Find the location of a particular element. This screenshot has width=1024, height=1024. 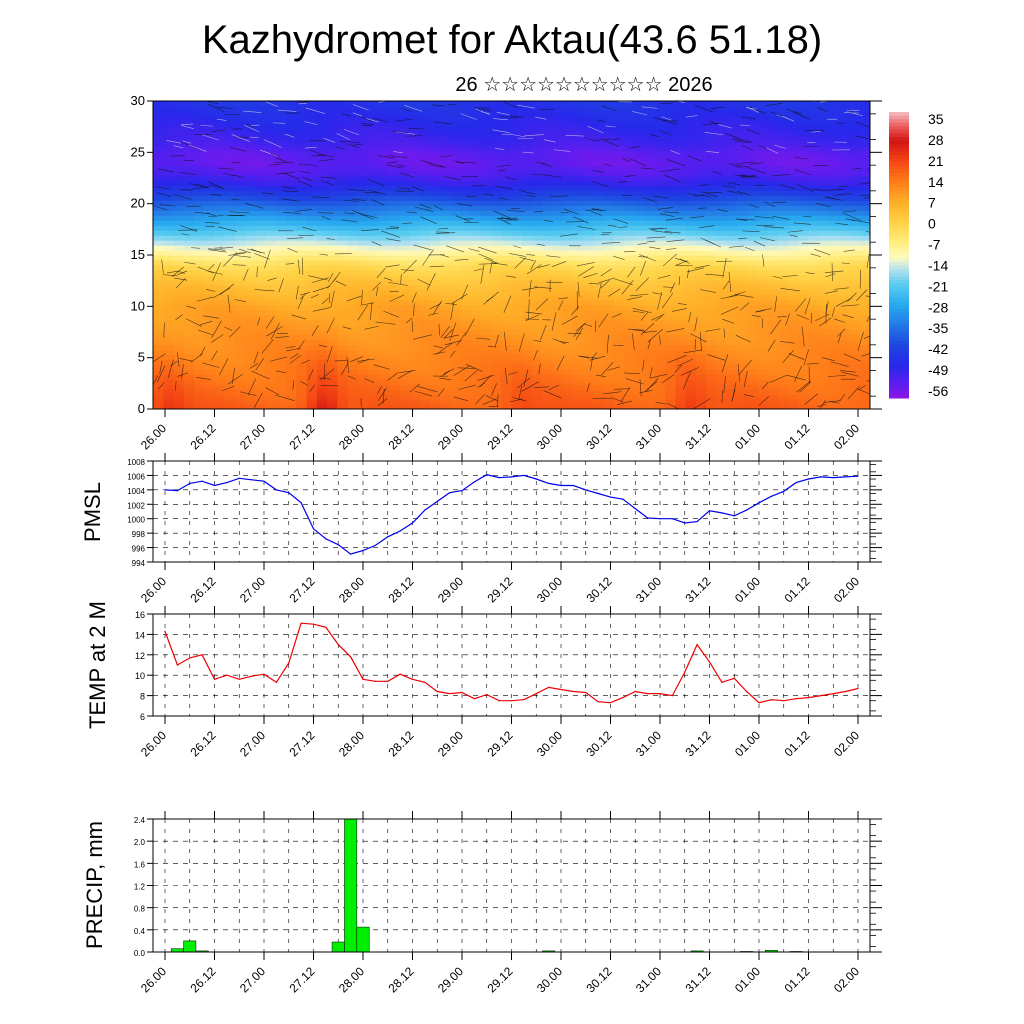

temp-xtick-label: 28.12 is located at coordinates (400, 743).